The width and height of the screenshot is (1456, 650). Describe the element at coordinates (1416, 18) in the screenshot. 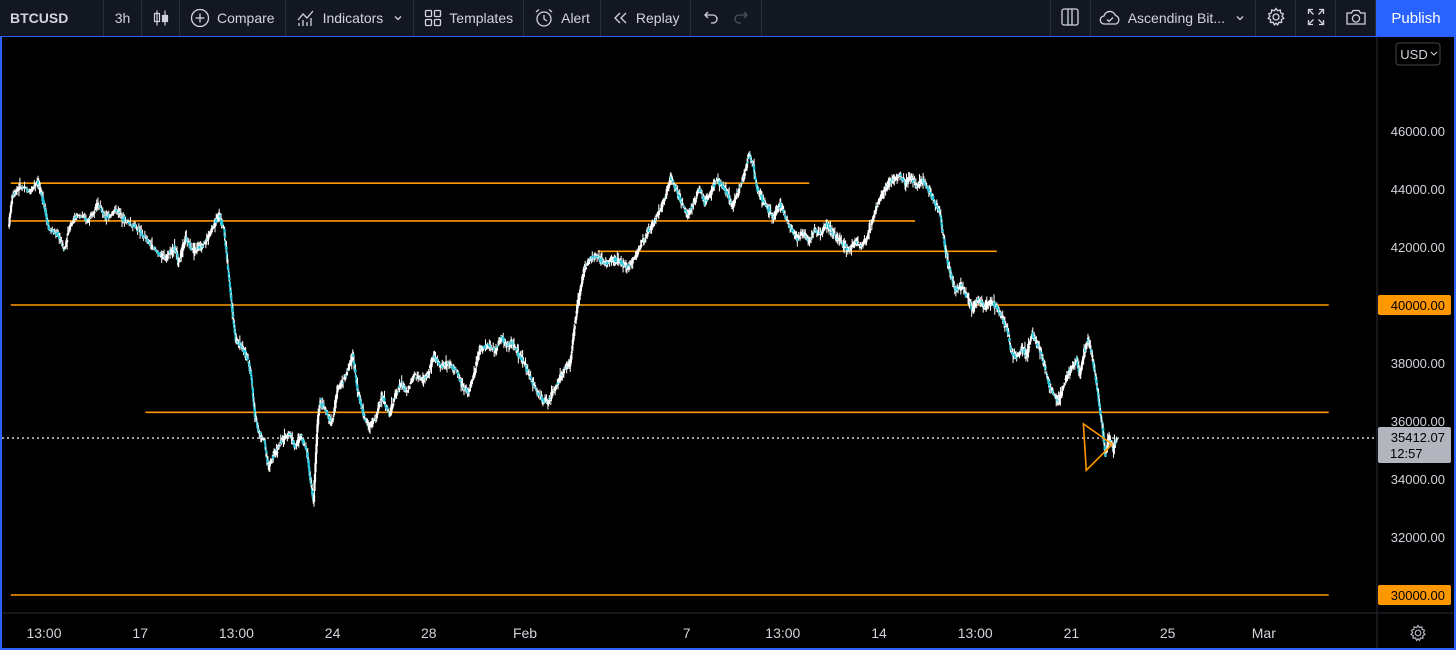

I see `publish-button: Publish` at that location.